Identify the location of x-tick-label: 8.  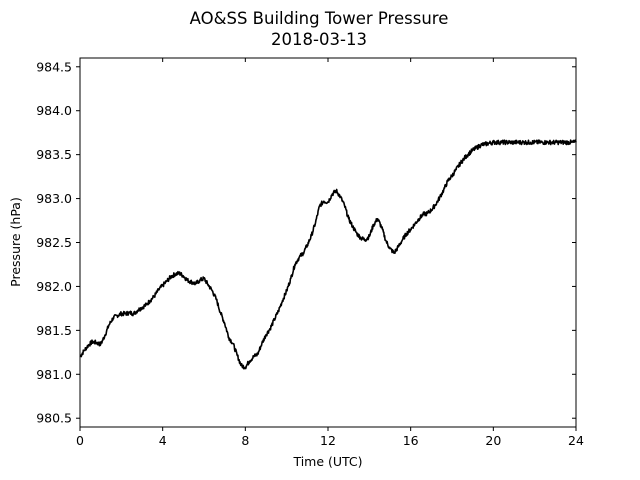
(245, 440).